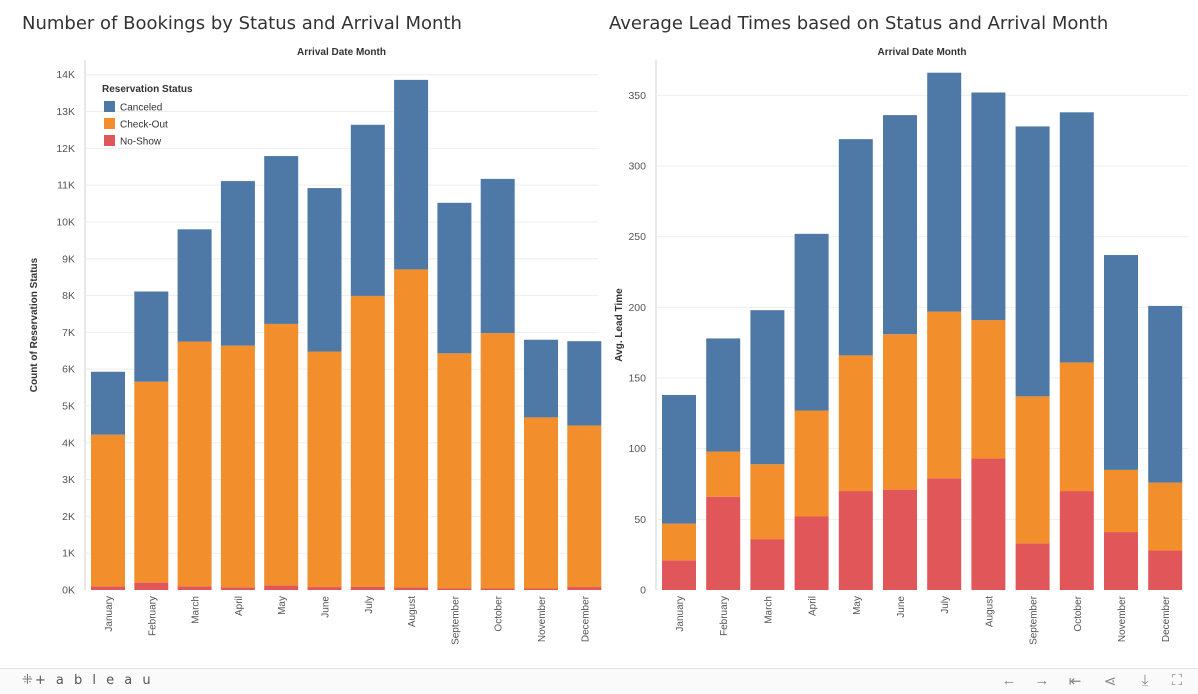 The height and width of the screenshot is (694, 1198). Describe the element at coordinates (542, 618) in the screenshot. I see `bookings-x-tick-label: November` at that location.